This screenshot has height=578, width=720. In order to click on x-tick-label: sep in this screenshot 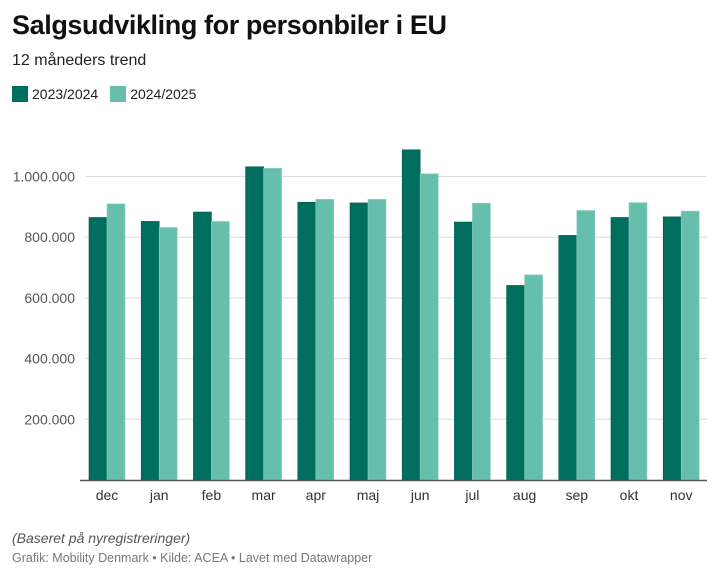, I will do `click(577, 495)`.